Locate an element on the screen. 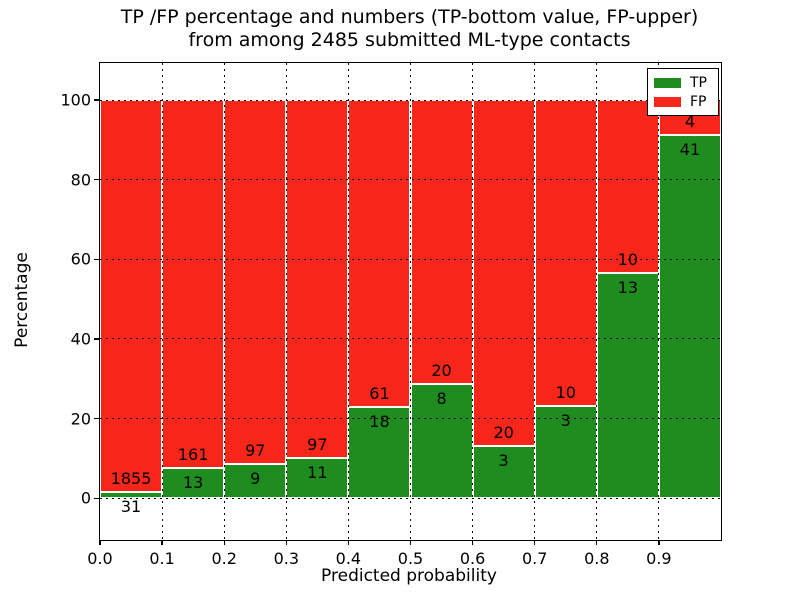 This screenshot has height=600, width=800. y-tick-label: 60 is located at coordinates (80, 259).